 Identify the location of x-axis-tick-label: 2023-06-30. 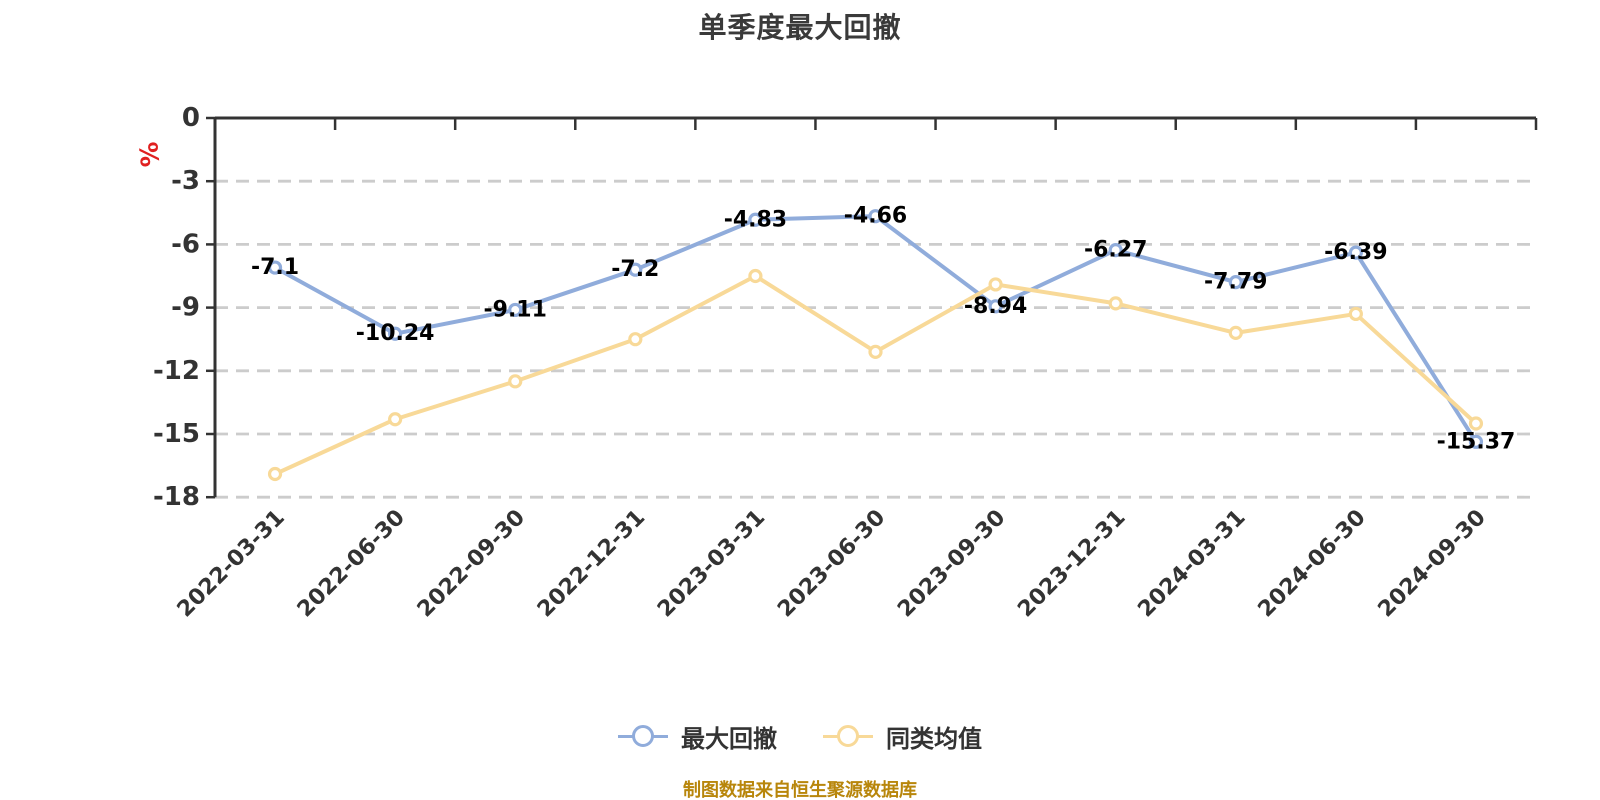
(831, 563).